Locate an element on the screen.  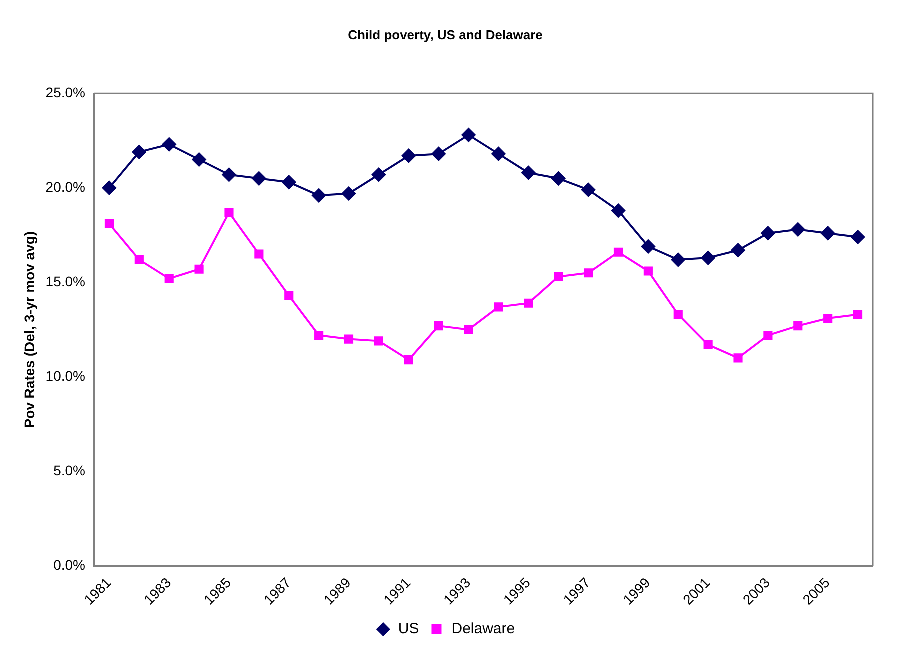
y-tick-label: 5.0% is located at coordinates (70, 470).